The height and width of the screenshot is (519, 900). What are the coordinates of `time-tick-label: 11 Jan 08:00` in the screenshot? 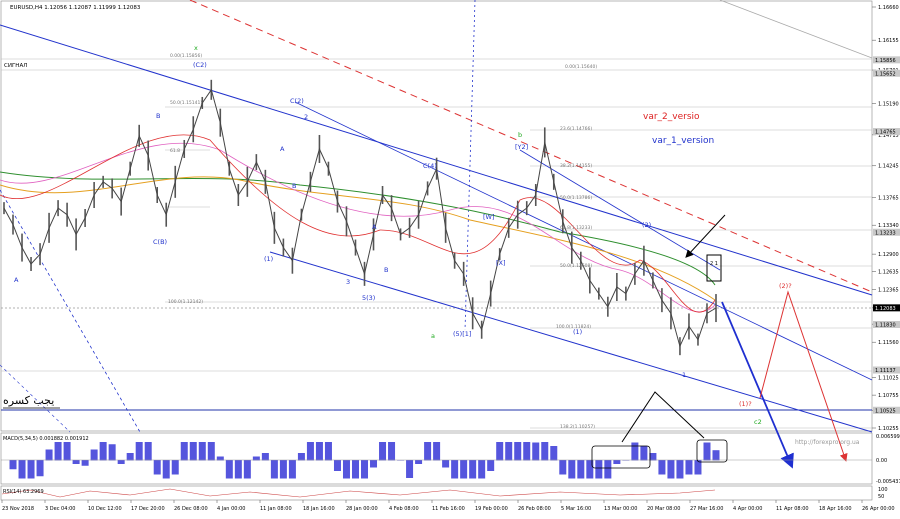 It's located at (276, 509).